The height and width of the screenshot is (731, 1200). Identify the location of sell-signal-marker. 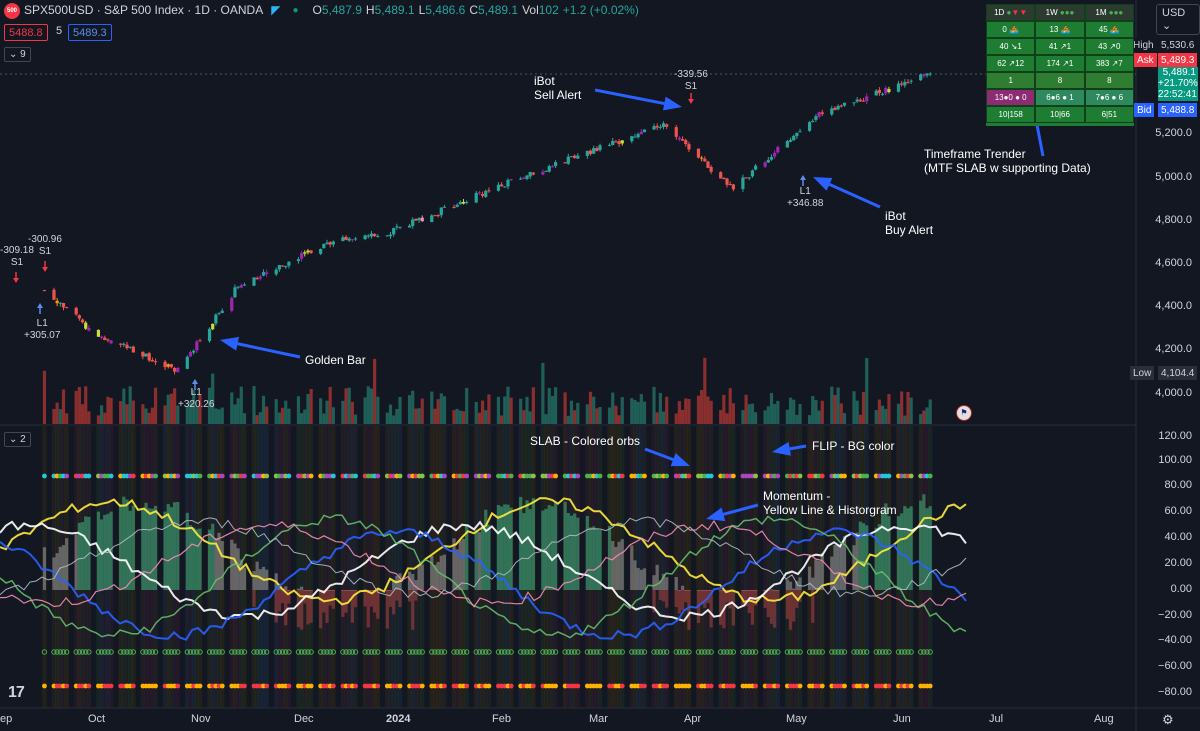
(16, 280).